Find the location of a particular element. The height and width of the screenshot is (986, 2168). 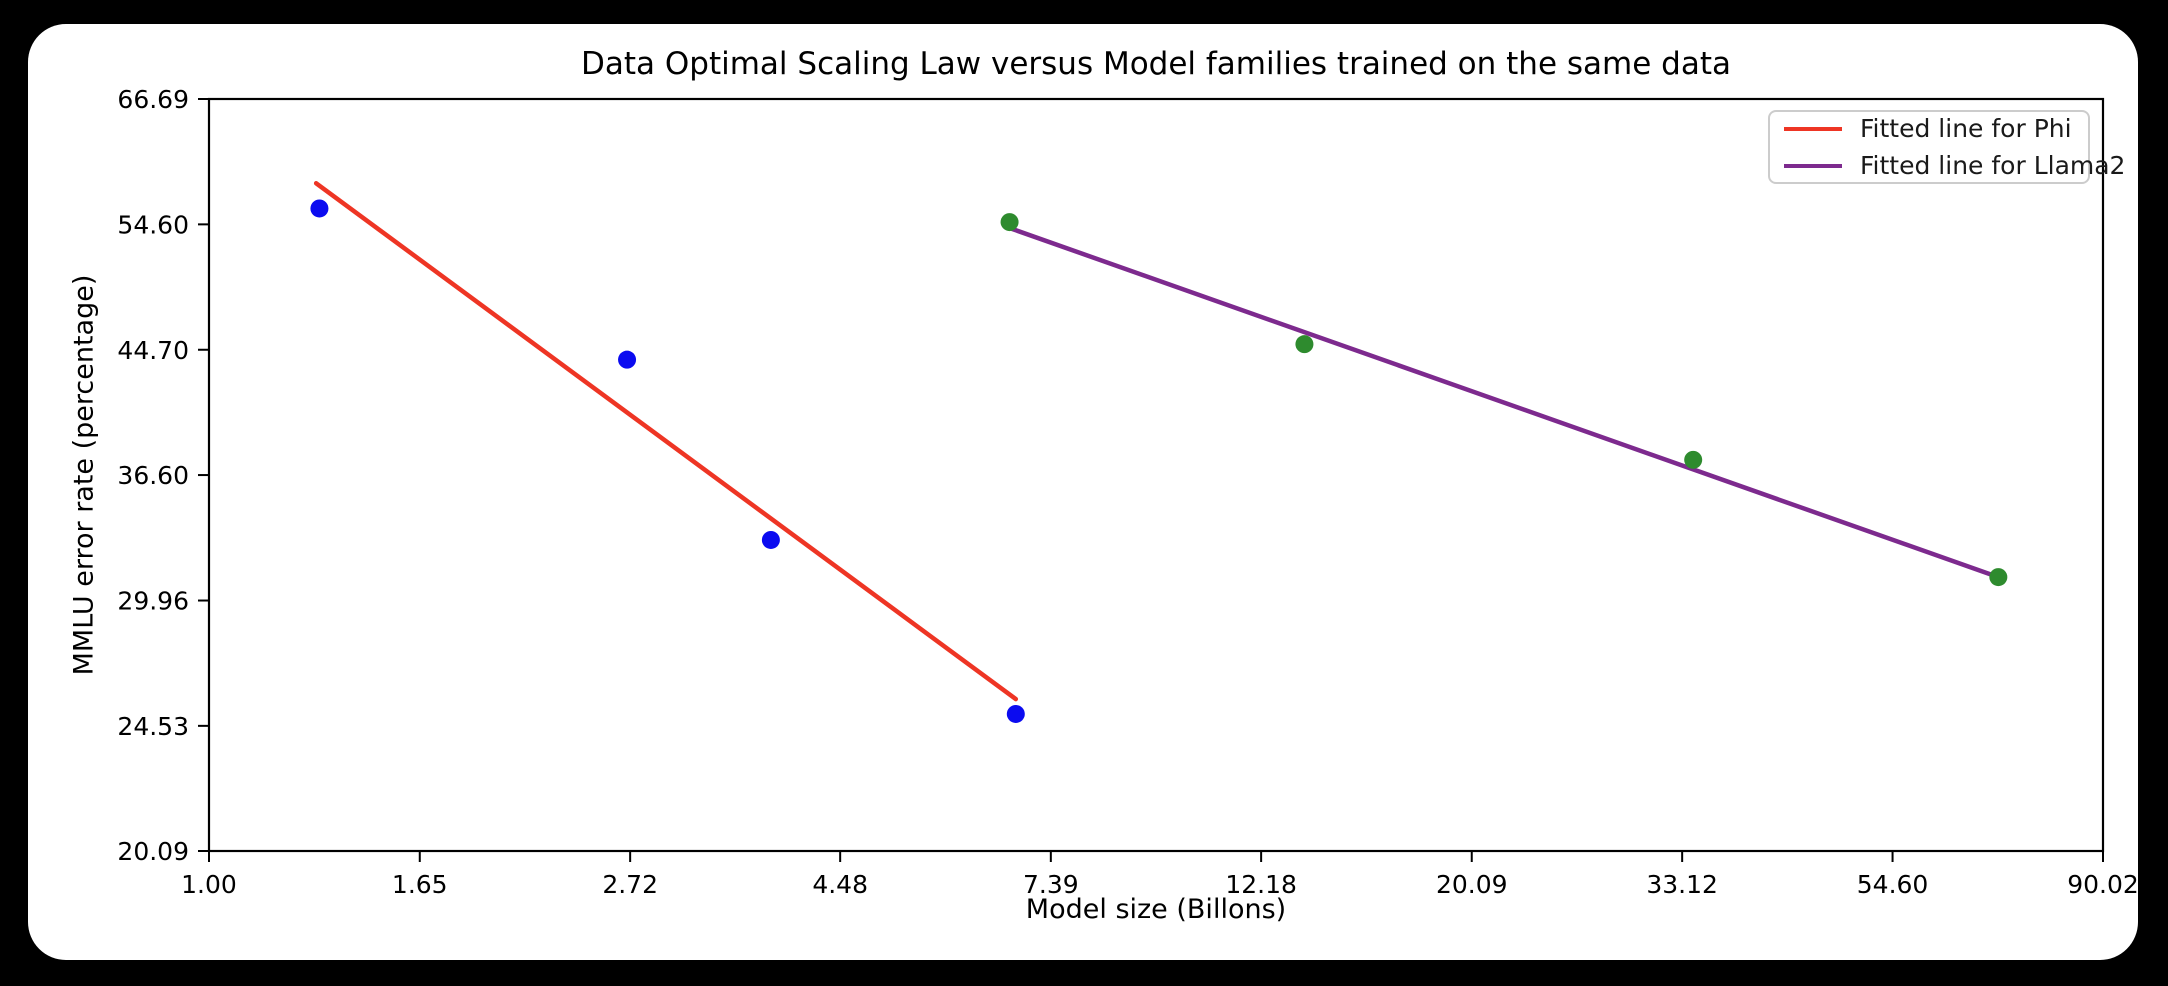

x-tick-label: 2.72 is located at coordinates (630, 884).